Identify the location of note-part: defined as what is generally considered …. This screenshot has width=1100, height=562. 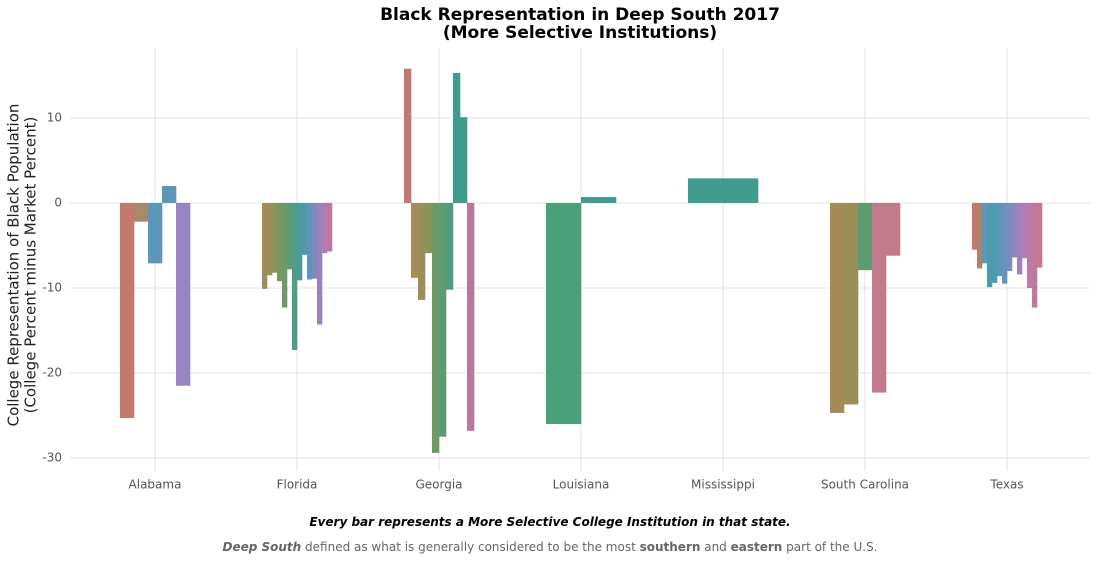
(470, 547).